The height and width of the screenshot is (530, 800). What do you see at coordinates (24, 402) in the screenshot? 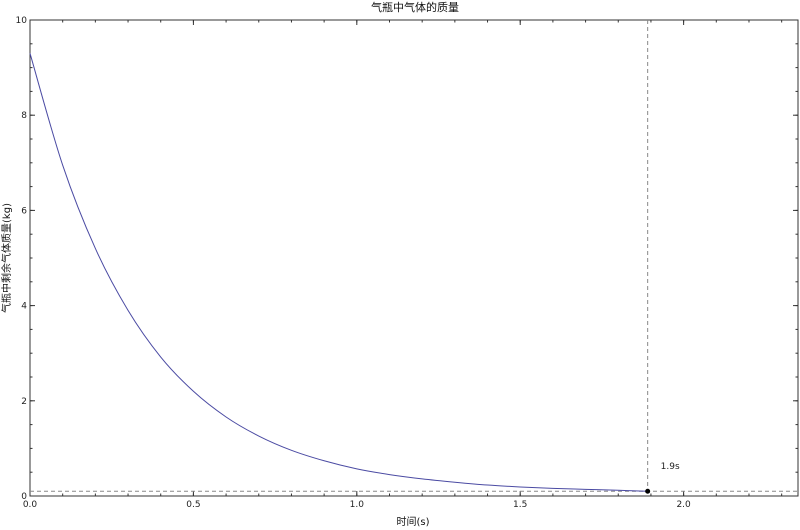
I see `y-tick-label: 2` at bounding box center [24, 402].